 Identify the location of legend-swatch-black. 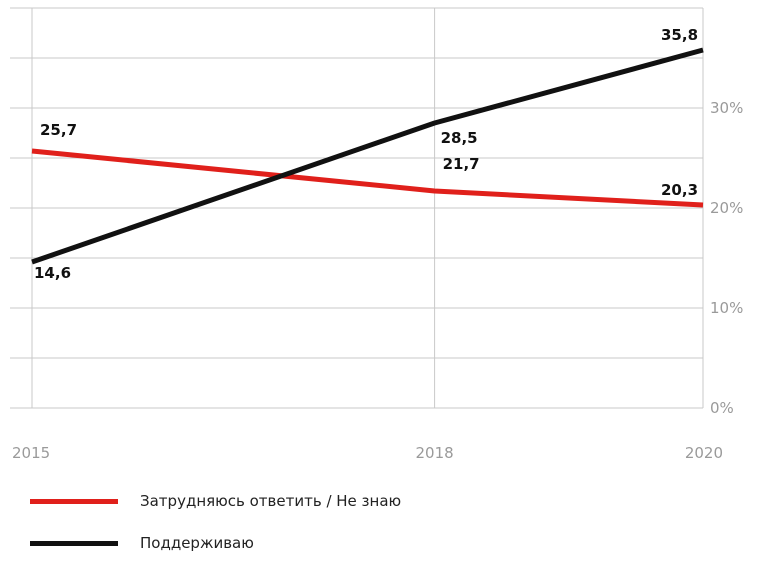
(74, 543).